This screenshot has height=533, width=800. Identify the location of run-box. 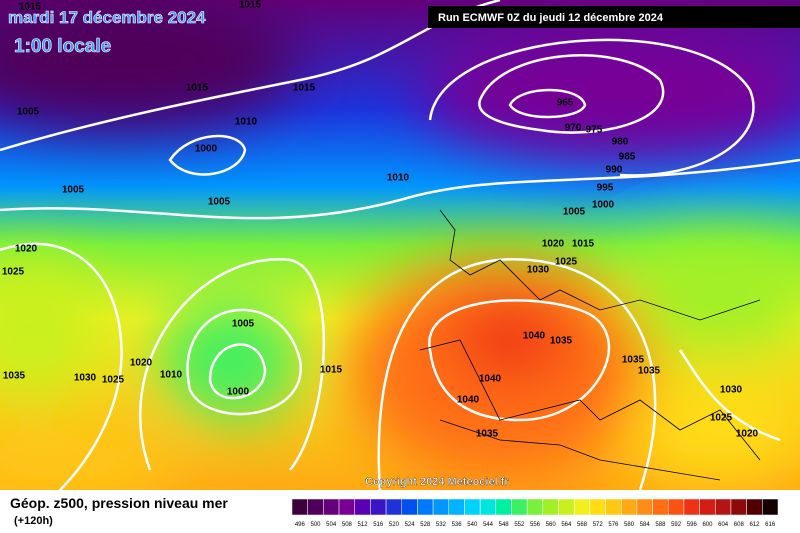
(614, 17).